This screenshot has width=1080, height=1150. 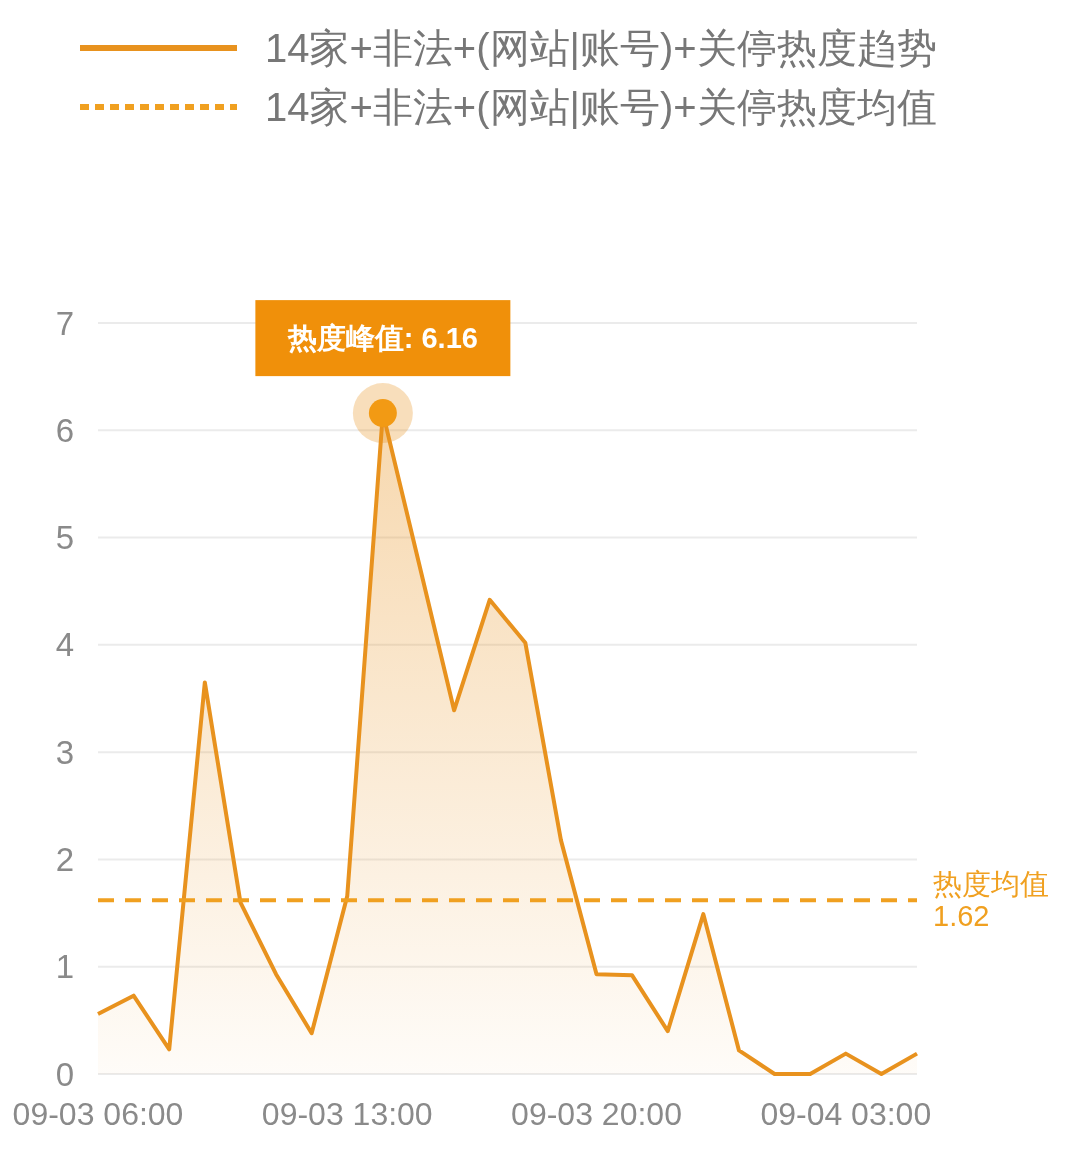 What do you see at coordinates (596, 1114) in the screenshot?
I see `x-tick-label: 09-03 20:00` at bounding box center [596, 1114].